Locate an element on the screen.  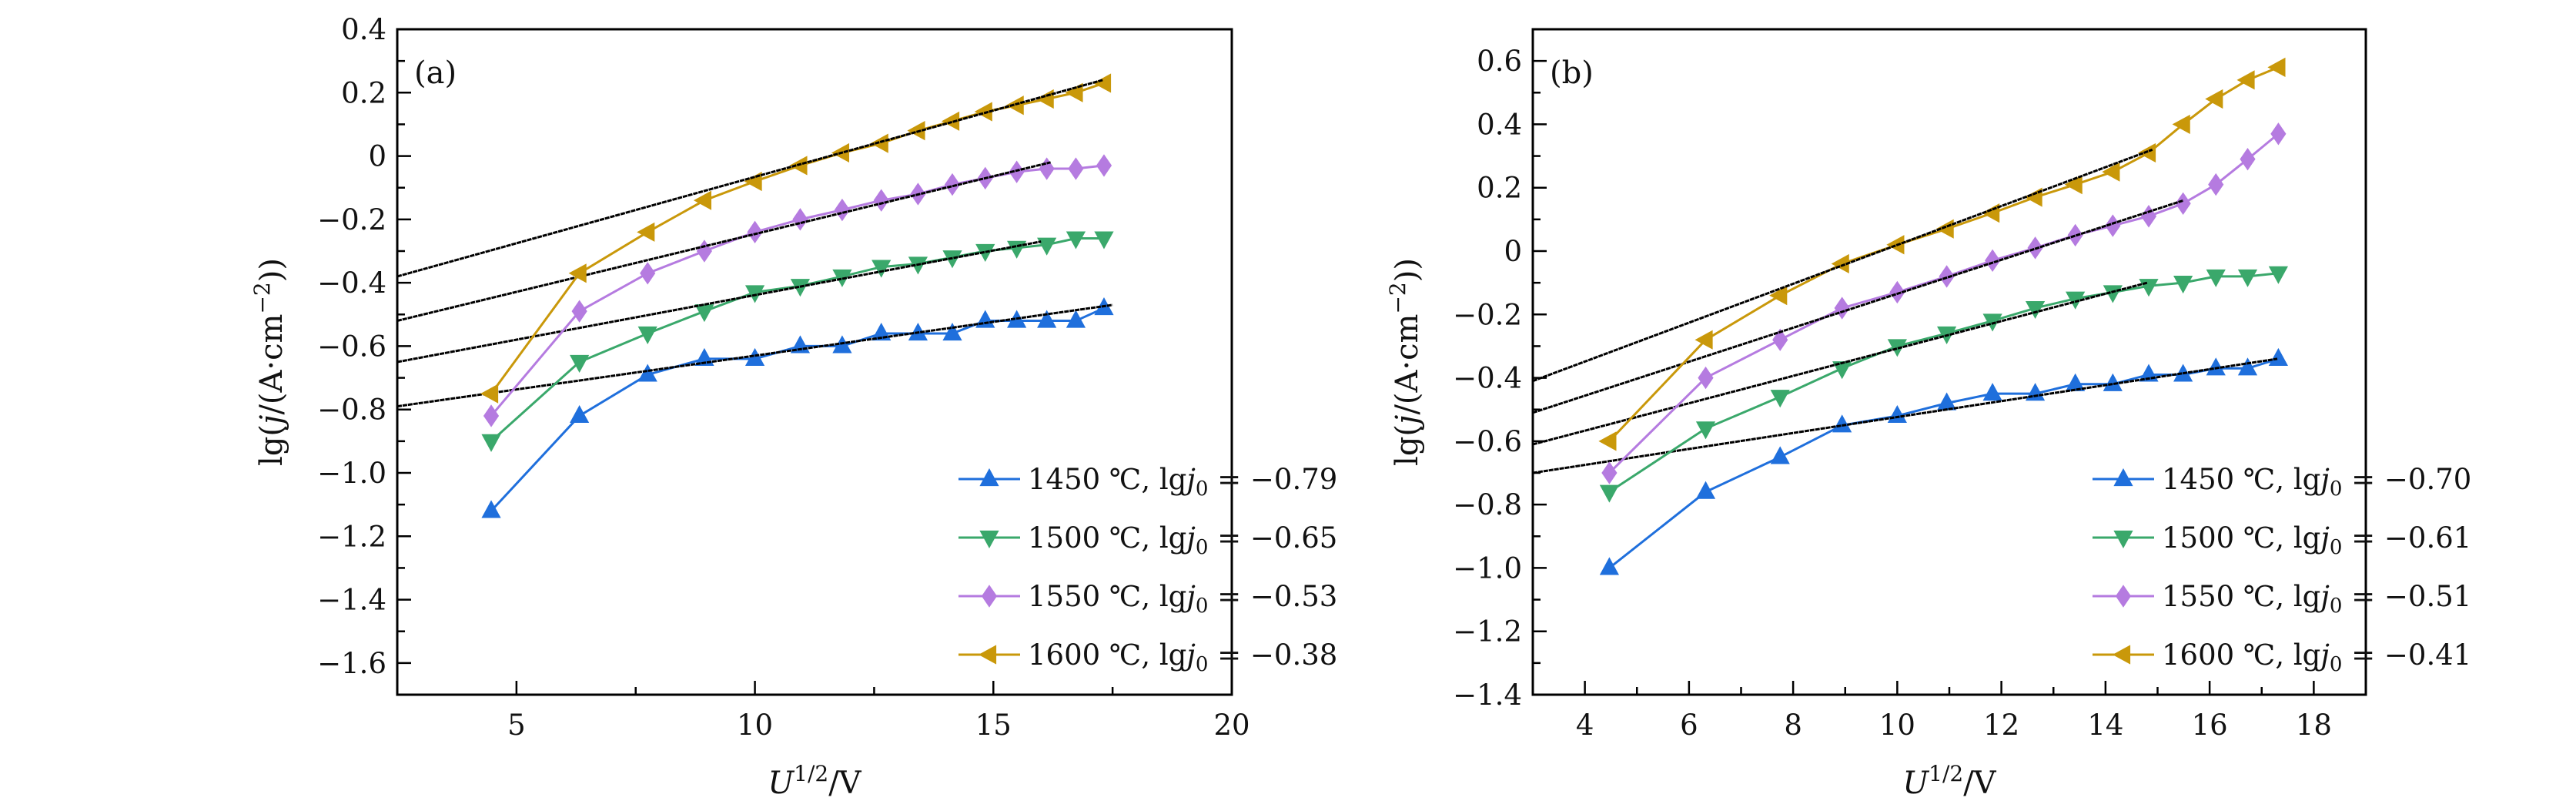
legend-label: 1500 ℃, lgj0 = −0.61 is located at coordinates (2316, 540).